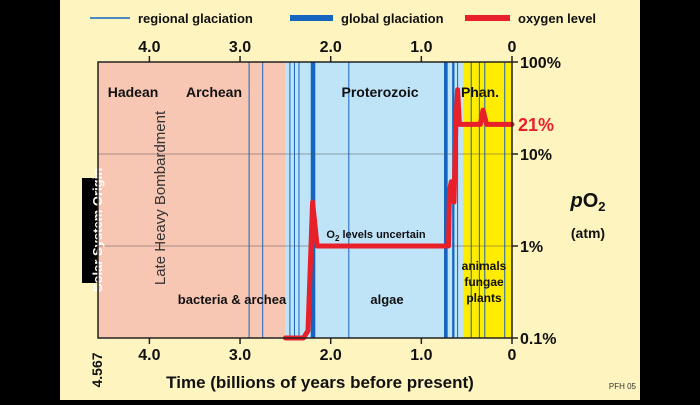 Image resolution: width=700 pixels, height=405 pixels. What do you see at coordinates (480, 92) in the screenshot?
I see `eon-label-phanerozoic: Phan.` at bounding box center [480, 92].